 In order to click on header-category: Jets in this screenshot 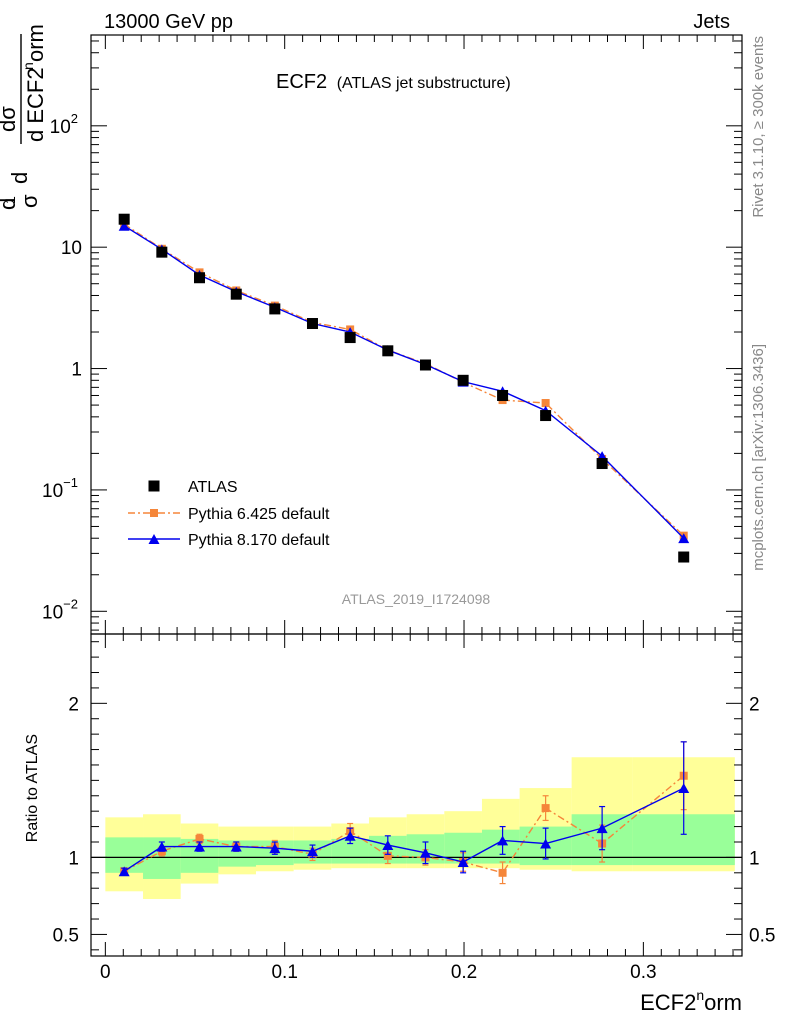, I will do `click(711, 22)`.